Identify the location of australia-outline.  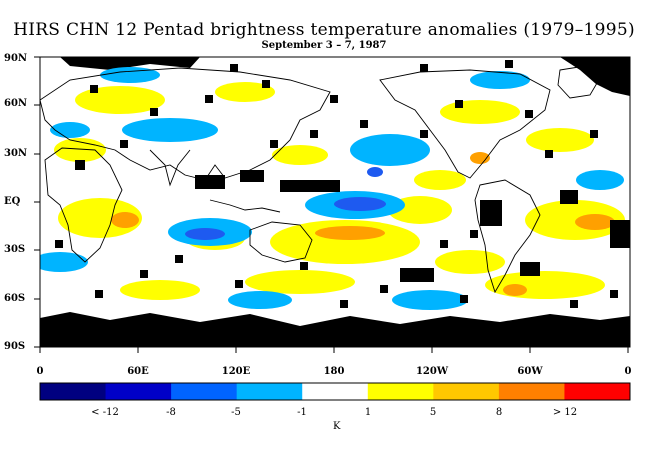
(281, 242).